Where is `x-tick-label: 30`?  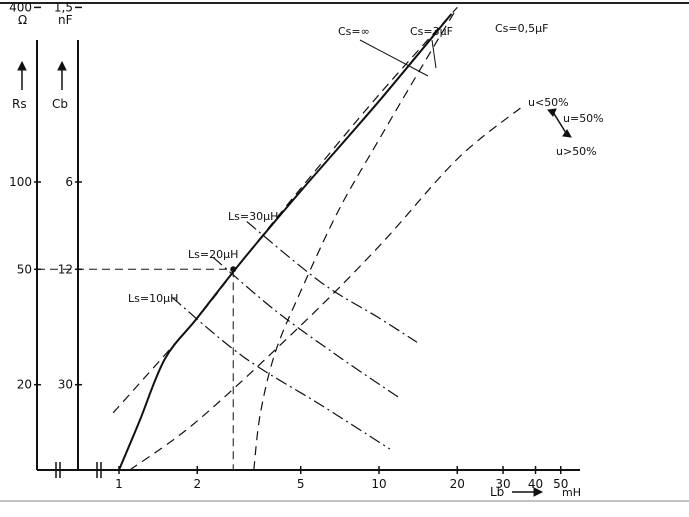 x-tick-label: 30 is located at coordinates (502, 484).